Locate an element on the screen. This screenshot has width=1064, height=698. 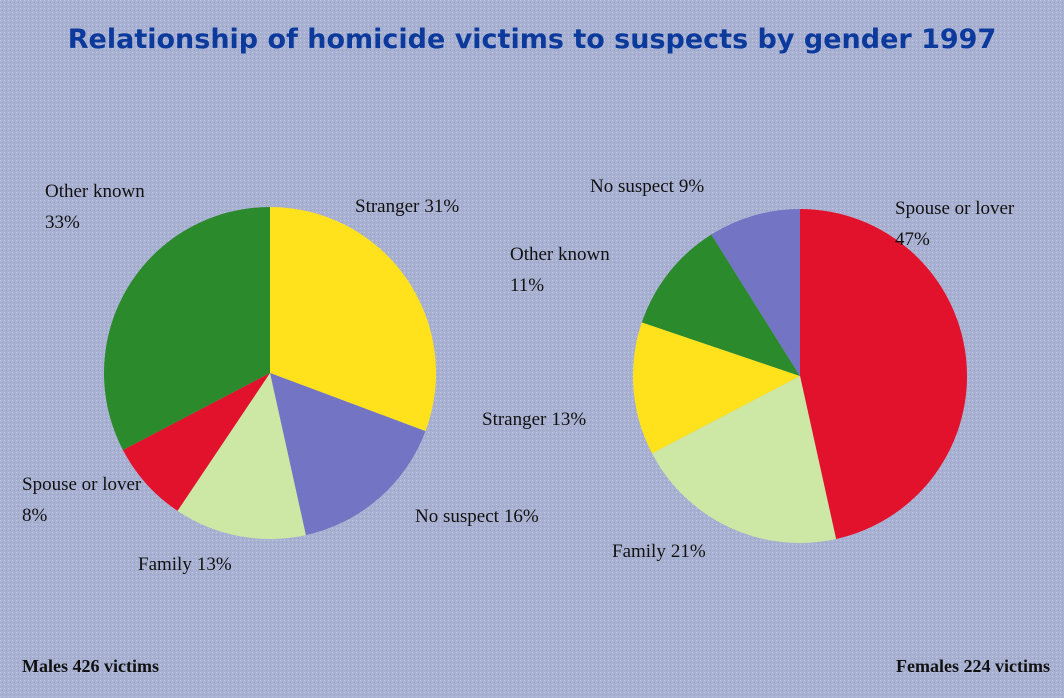
slice-label: Other known 11% is located at coordinates (560, 270).